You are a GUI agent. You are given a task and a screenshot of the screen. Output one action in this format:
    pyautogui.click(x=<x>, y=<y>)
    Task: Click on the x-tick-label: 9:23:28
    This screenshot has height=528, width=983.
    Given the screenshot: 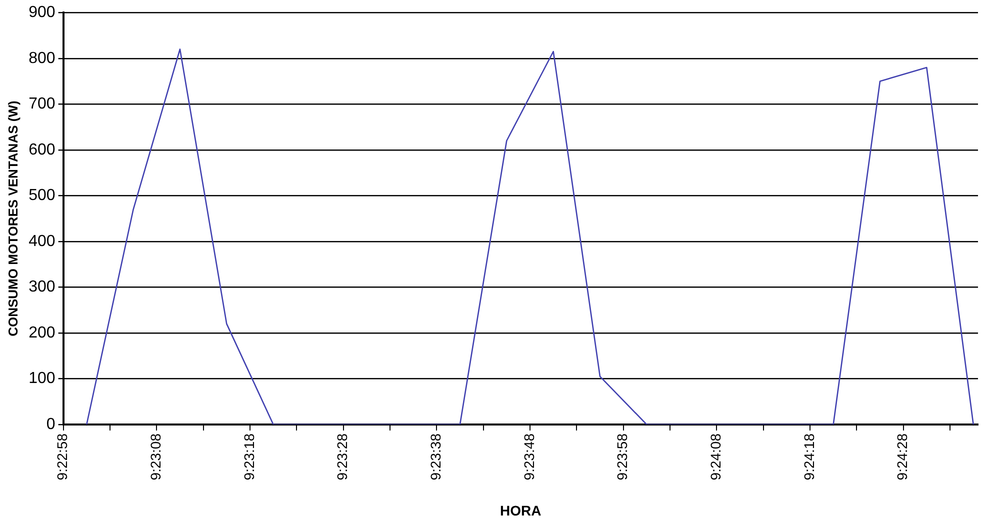 What is the action you would take?
    pyautogui.click(x=342, y=456)
    